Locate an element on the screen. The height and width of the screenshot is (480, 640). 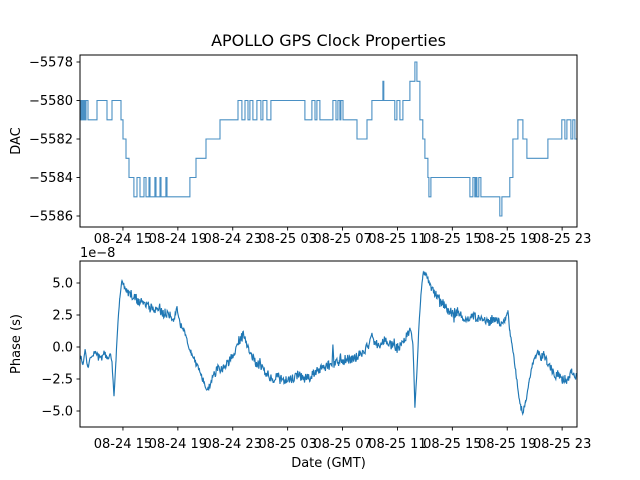
y-tick-label: −5586 is located at coordinates (51, 217).